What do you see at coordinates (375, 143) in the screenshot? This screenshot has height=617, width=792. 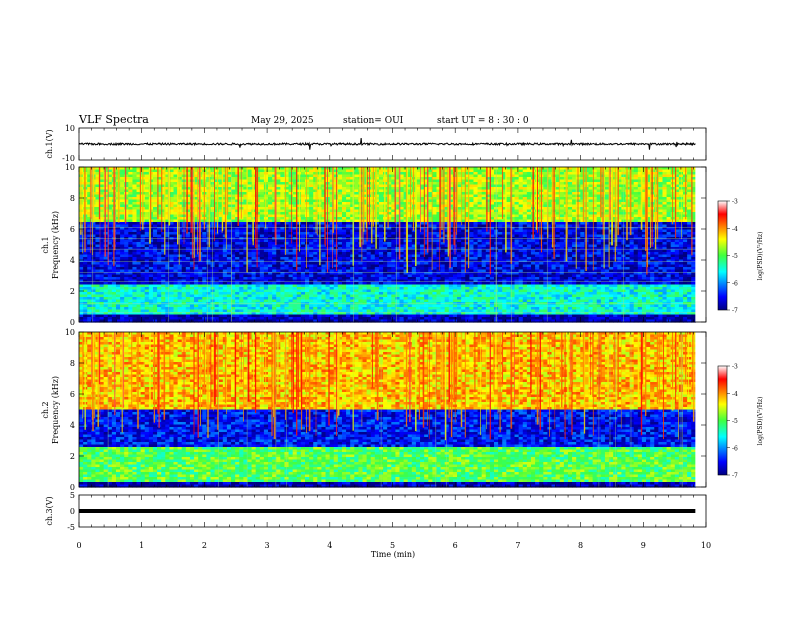 I see `ch1-waveform-panel: 10 -10 ch.1(V)` at bounding box center [375, 143].